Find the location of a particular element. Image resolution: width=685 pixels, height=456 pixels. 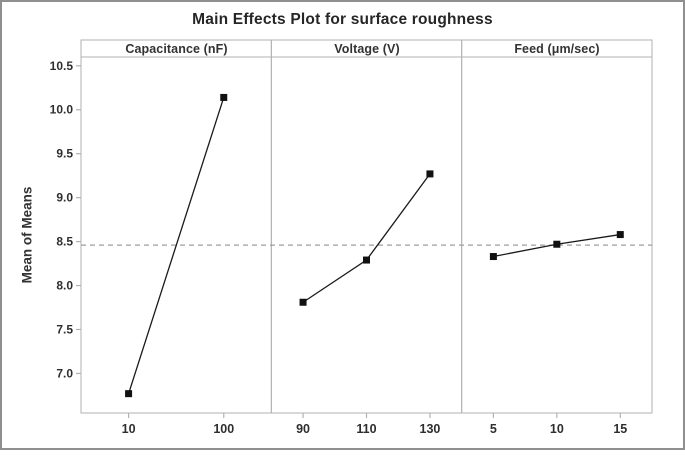

y-tick-label: 10.0 is located at coordinates (62, 110).